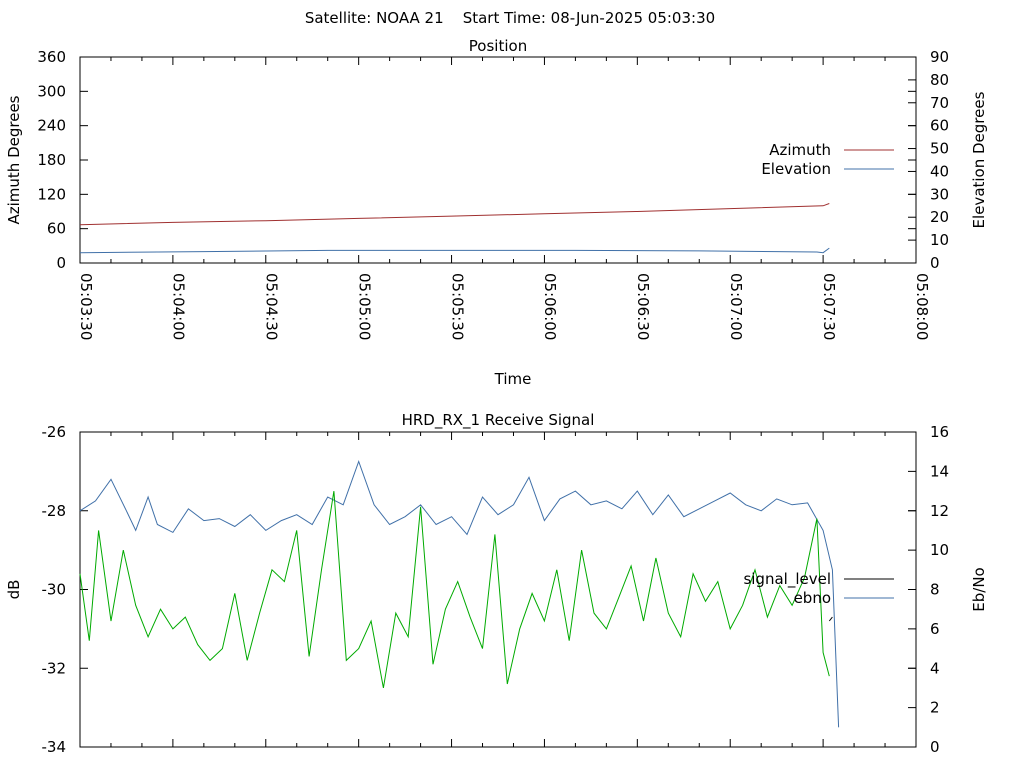  Describe the element at coordinates (643, 306) in the screenshot. I see `x-tick-label: 05:06:30` at that location.